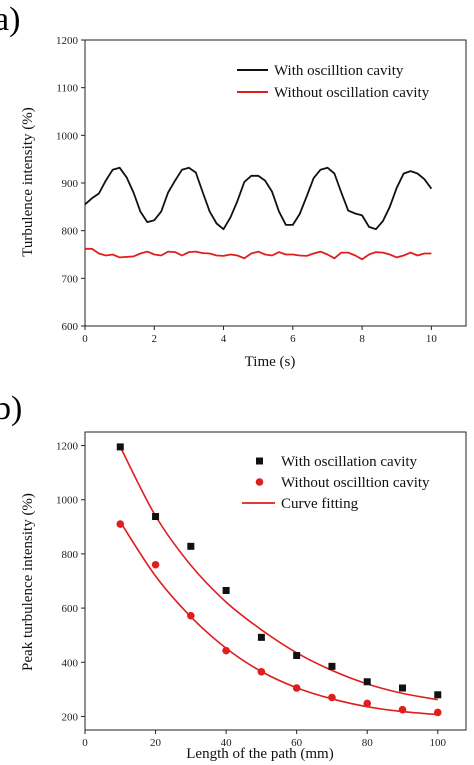 The image size is (474, 765). I want to click on chart-a-xlabel: Time (s), so click(270, 362).